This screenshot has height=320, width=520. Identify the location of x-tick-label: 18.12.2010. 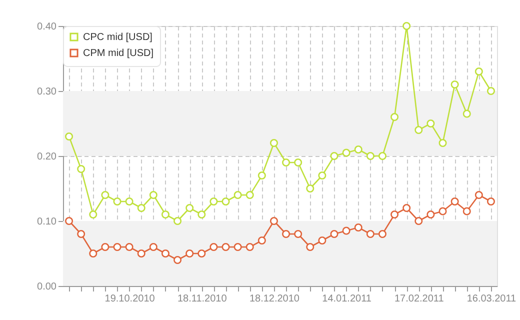
(274, 299).